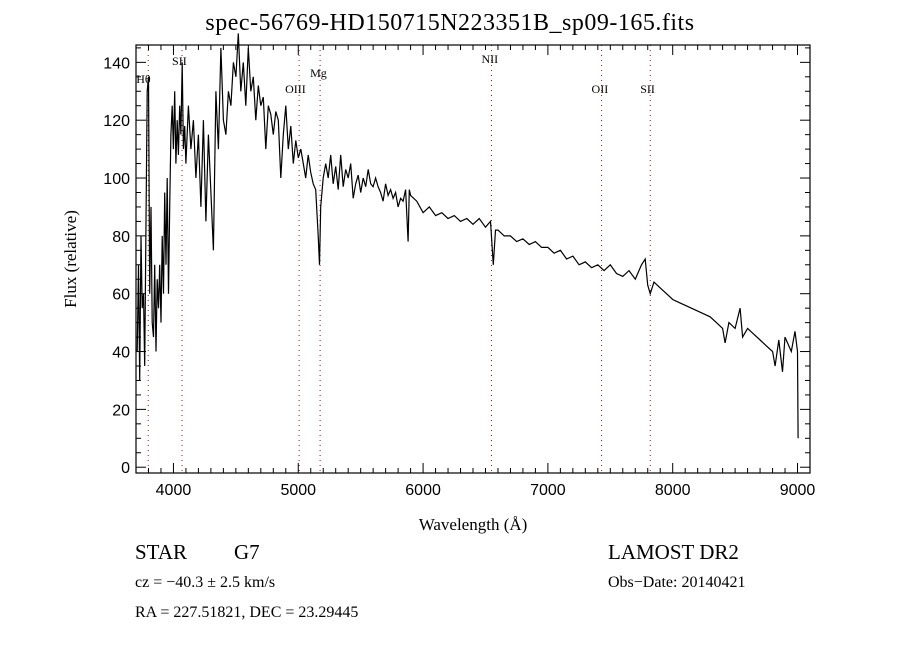 The width and height of the screenshot is (900, 650). Describe the element at coordinates (247, 612) in the screenshot. I see `ra-dec-coords: RA = 227.51821, DEC = 23.29445` at that location.